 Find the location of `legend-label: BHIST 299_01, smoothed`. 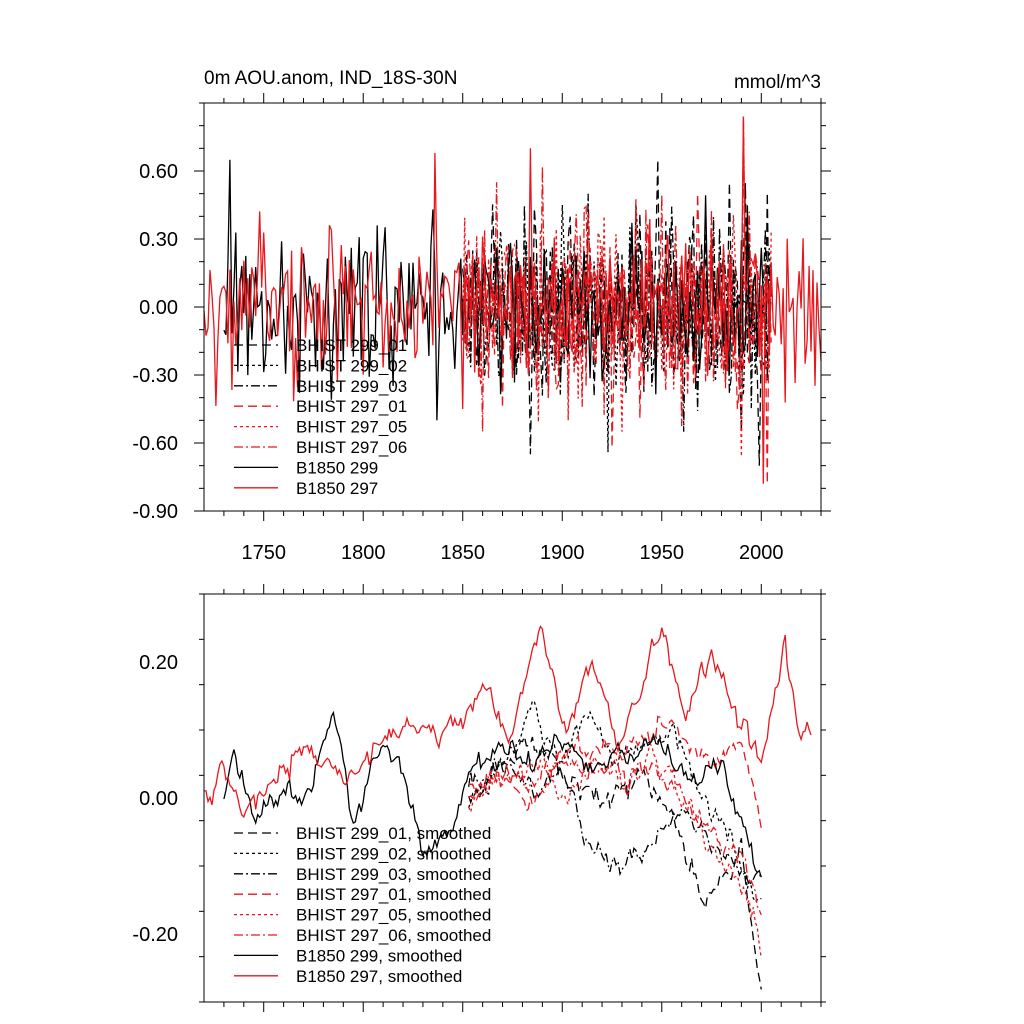

legend-label: BHIST 299_01, smoothed is located at coordinates (393, 833).